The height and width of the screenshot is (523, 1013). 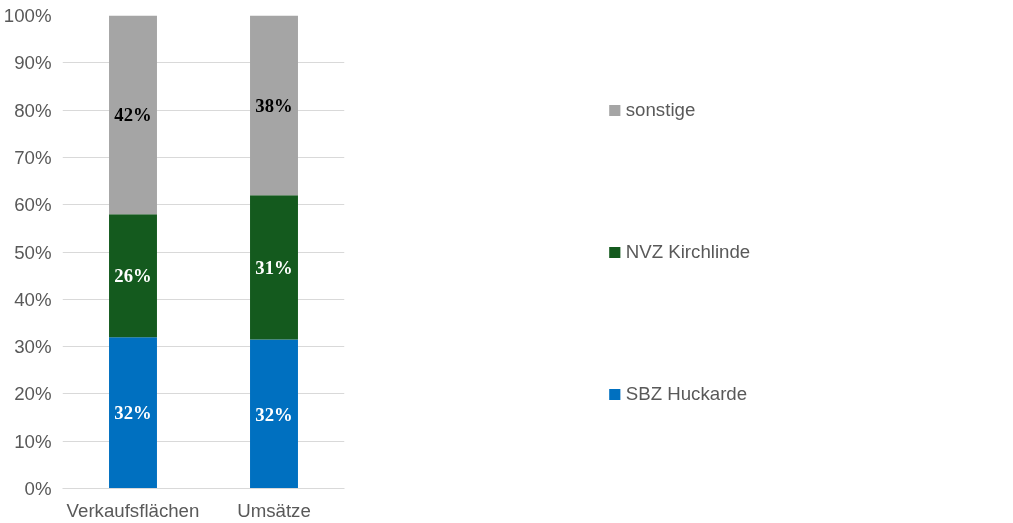 I want to click on x-tick-label: Umsätze, so click(x=274, y=510).